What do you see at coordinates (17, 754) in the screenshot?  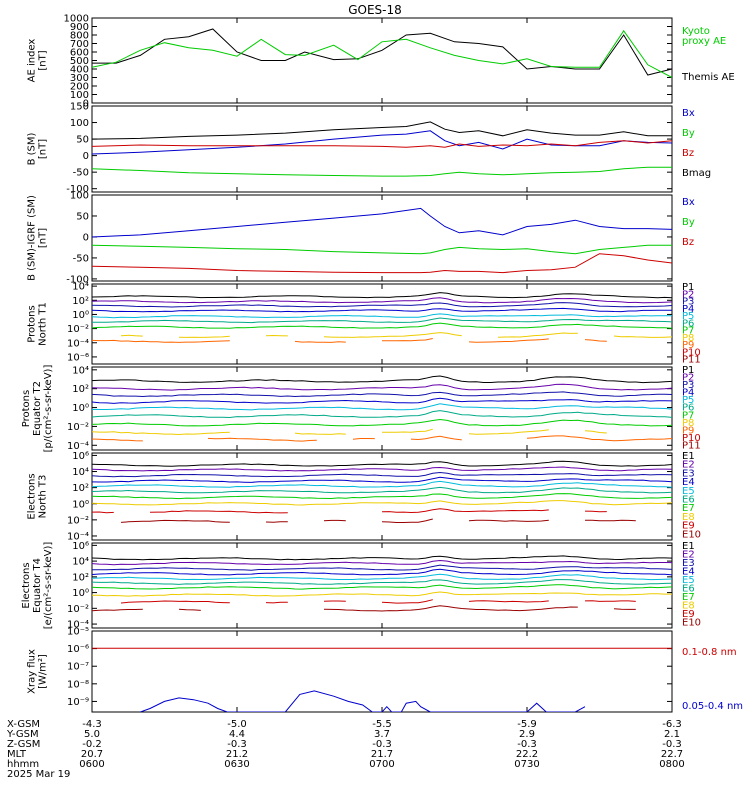 I see `axis-row-label: MLT` at bounding box center [17, 754].